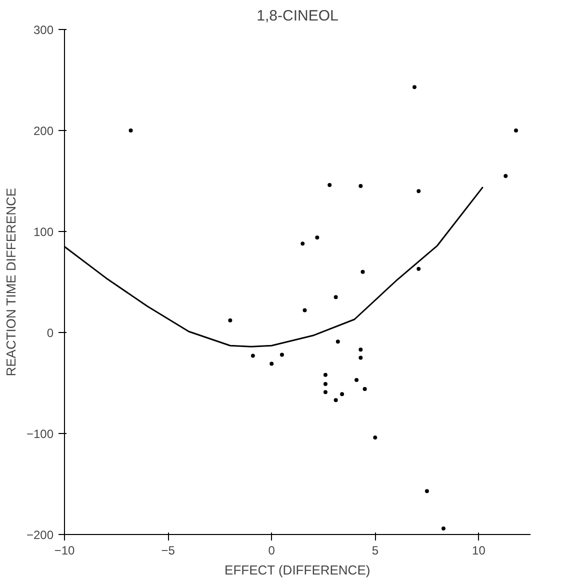  I want to click on x-tick-label: 5, so click(375, 551).